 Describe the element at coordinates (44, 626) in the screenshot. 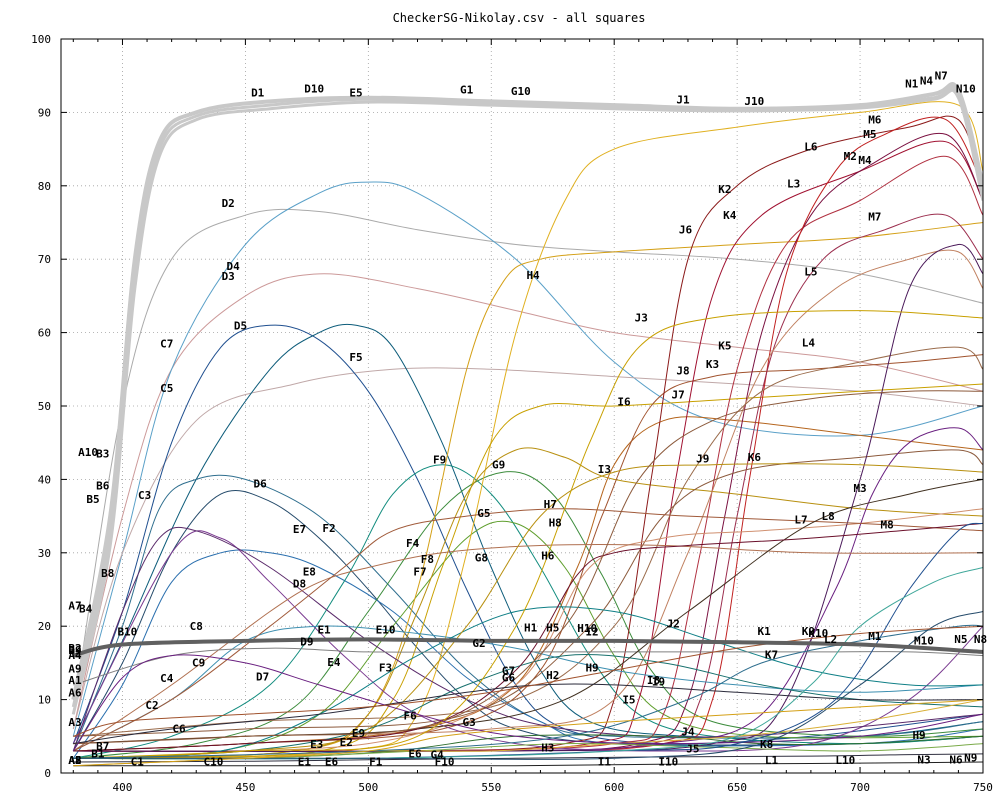

I see `y-tick-label: 20` at that location.